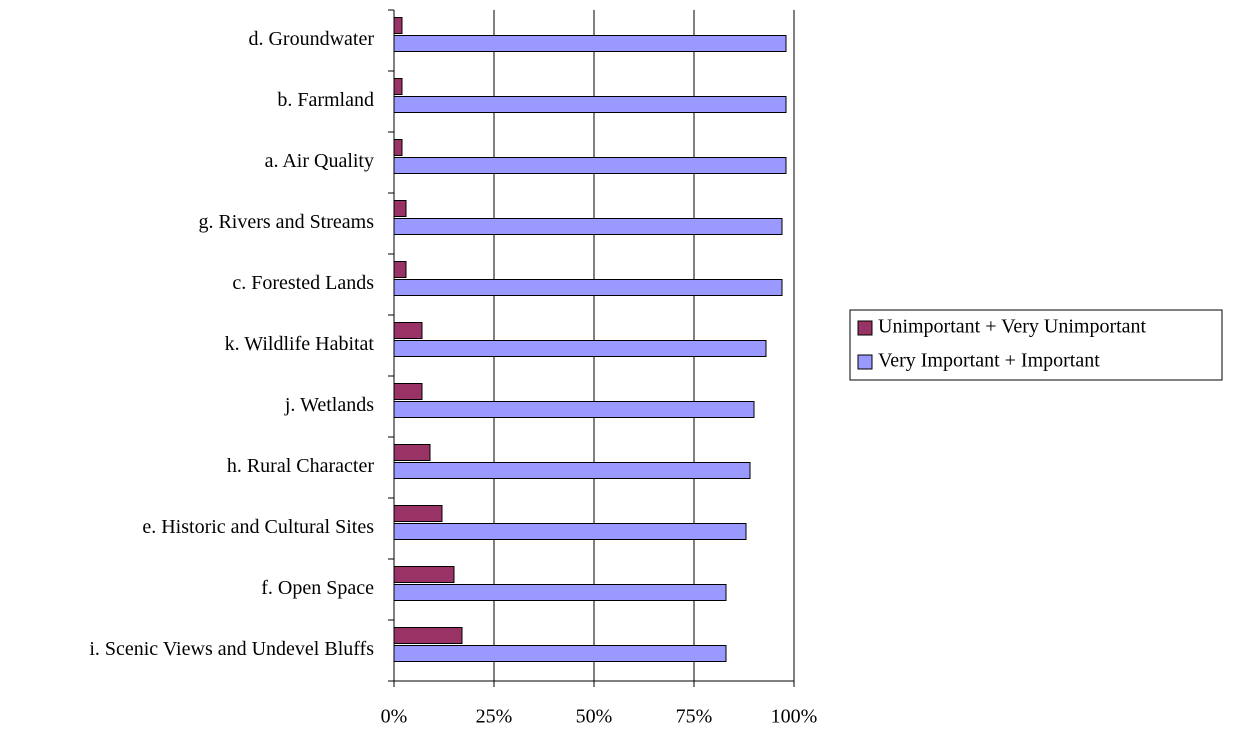 This screenshot has width=1235, height=732. What do you see at coordinates (329, 405) in the screenshot?
I see `y-tick-label: j. Wetlands` at bounding box center [329, 405].